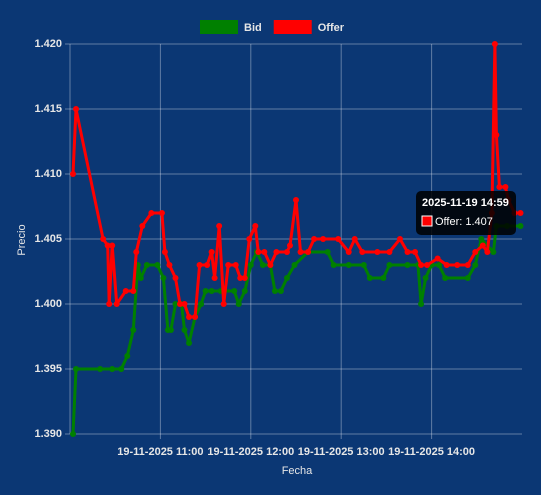  What do you see at coordinates (160, 452) in the screenshot?
I see `x-tick-label: 19-11-2025 11:00` at bounding box center [160, 452].